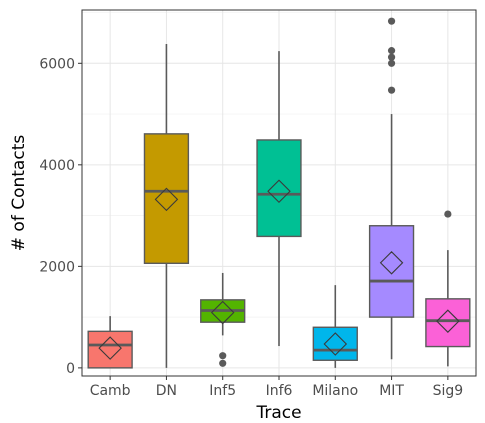 The height and width of the screenshot is (423, 485). I want to click on x-tick-label: Sig9, so click(448, 391).